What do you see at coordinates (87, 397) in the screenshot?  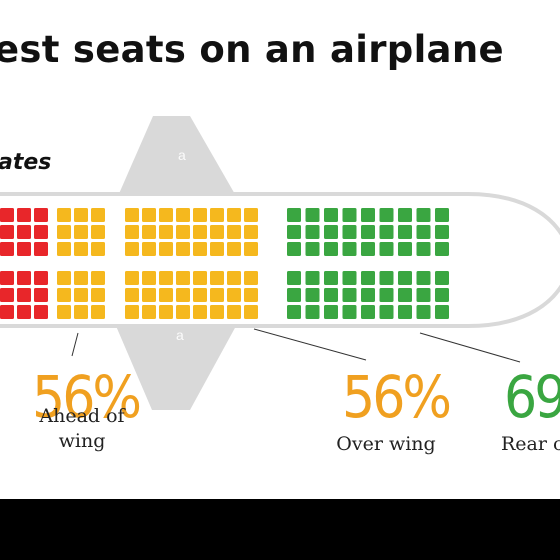 I see `ahead-of-wing-percentage: 56%` at bounding box center [87, 397].